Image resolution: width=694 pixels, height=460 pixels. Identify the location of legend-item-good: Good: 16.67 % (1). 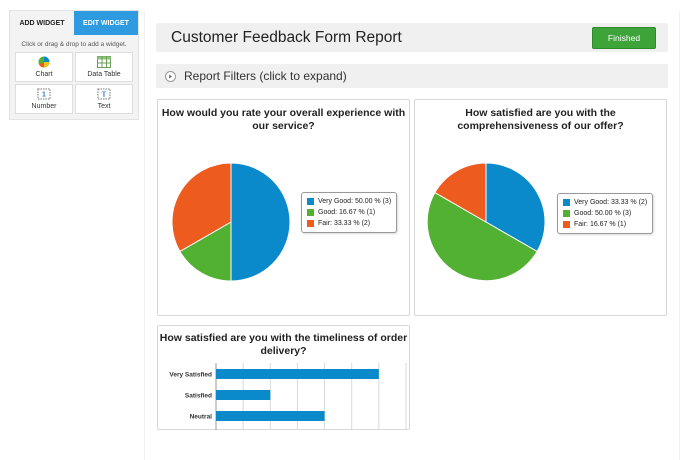
(349, 212).